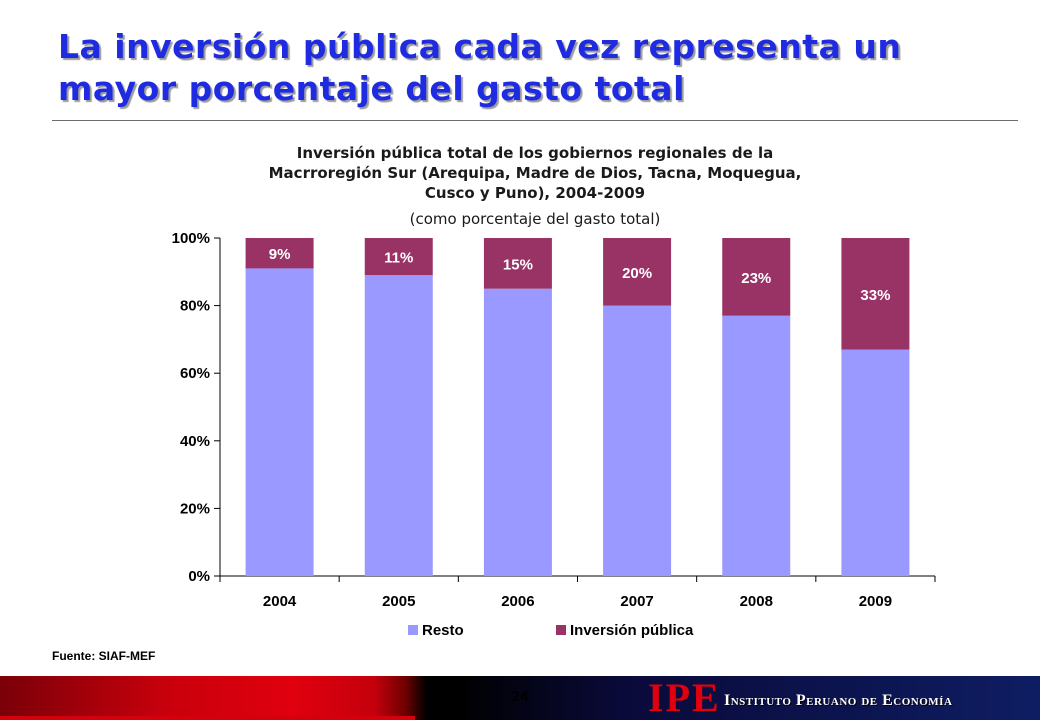 This screenshot has width=1040, height=720. What do you see at coordinates (684, 697) in the screenshot?
I see `logo-mark: IPE` at bounding box center [684, 697].